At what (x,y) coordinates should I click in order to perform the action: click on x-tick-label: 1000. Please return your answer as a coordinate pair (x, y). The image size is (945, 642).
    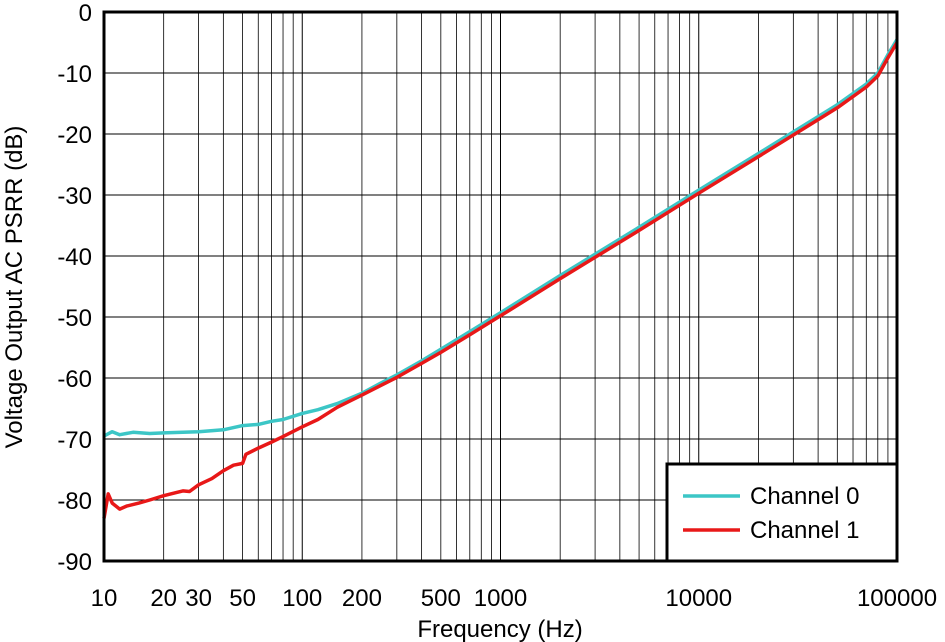
    Looking at the image, I should click on (500, 598).